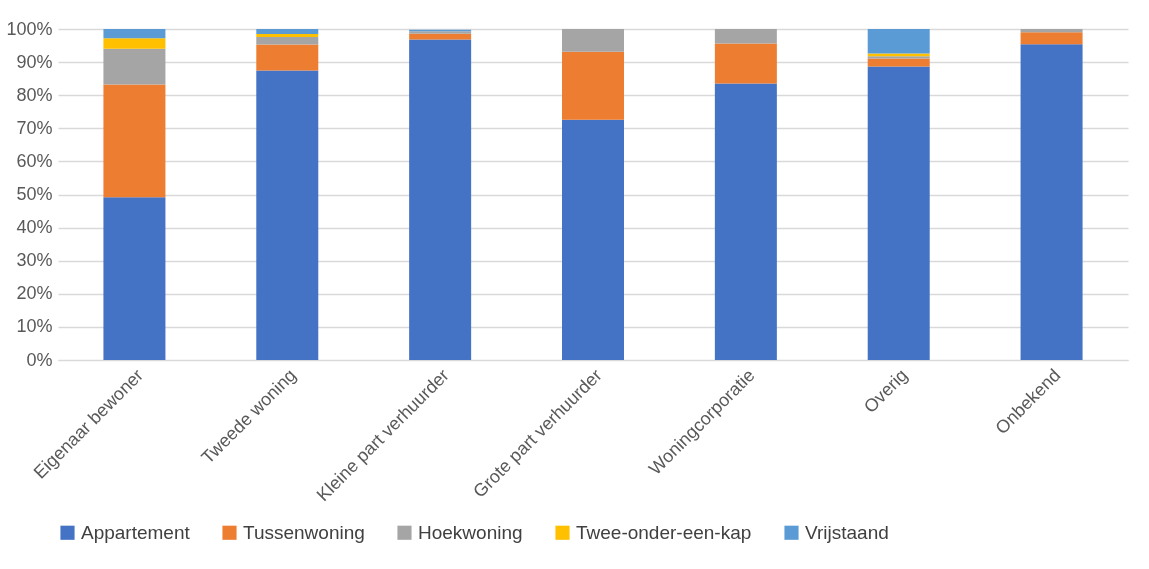 This screenshot has height=569, width=1149. I want to click on y-tick-label: 80%, so click(34, 94).